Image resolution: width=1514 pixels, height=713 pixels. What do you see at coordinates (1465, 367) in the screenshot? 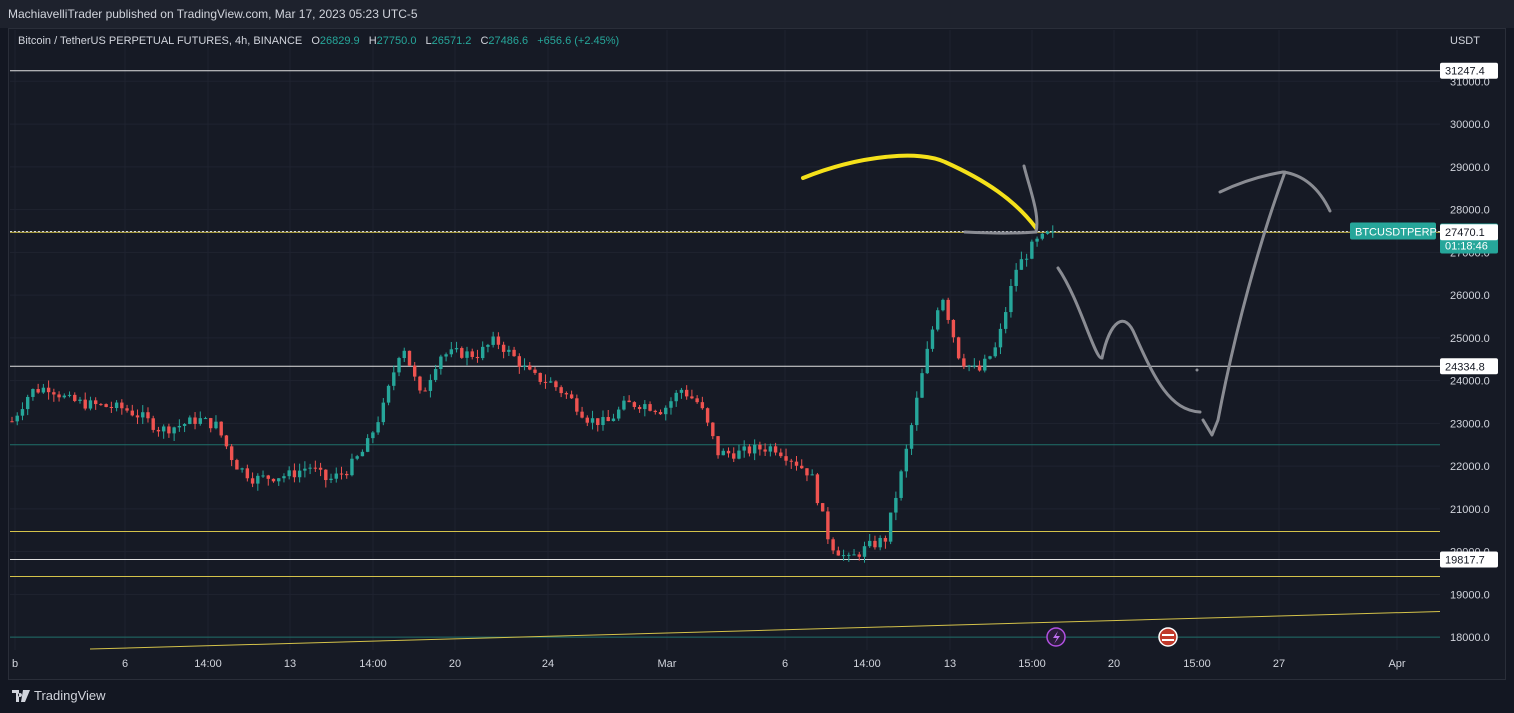
I see `price-label: 24334.8` at bounding box center [1465, 367].